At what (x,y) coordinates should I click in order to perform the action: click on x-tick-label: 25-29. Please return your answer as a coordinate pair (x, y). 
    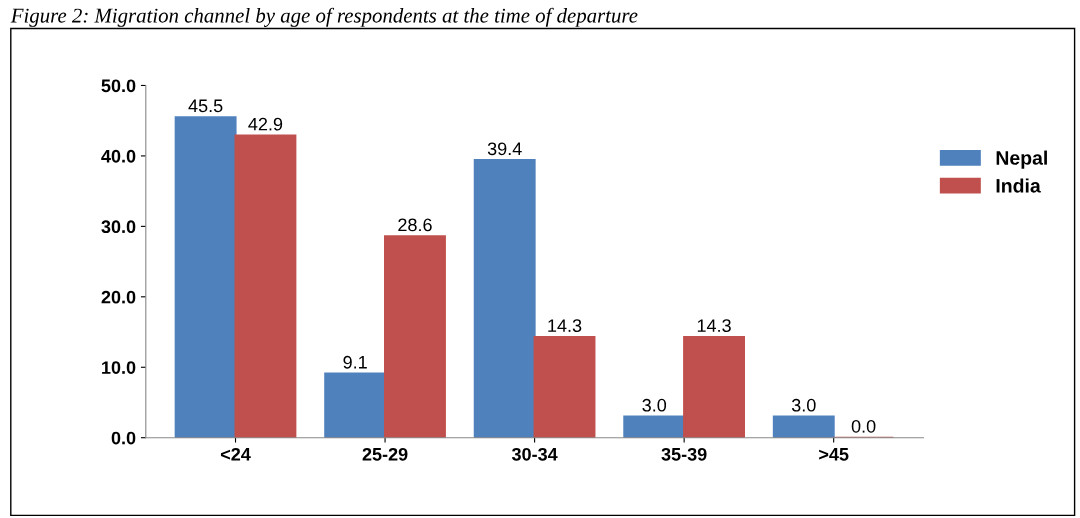
    Looking at the image, I should click on (385, 454).